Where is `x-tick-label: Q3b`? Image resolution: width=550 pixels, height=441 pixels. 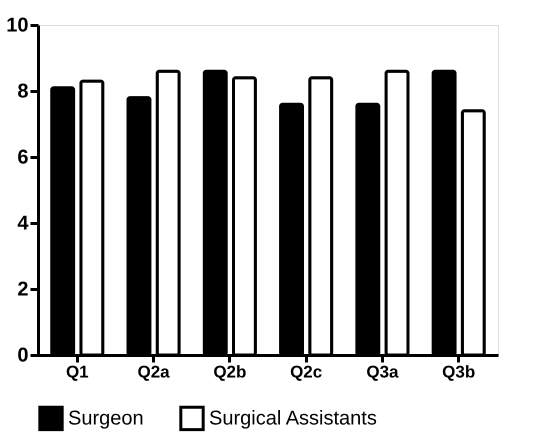
x-tick-label: Q3b is located at coordinates (459, 372).